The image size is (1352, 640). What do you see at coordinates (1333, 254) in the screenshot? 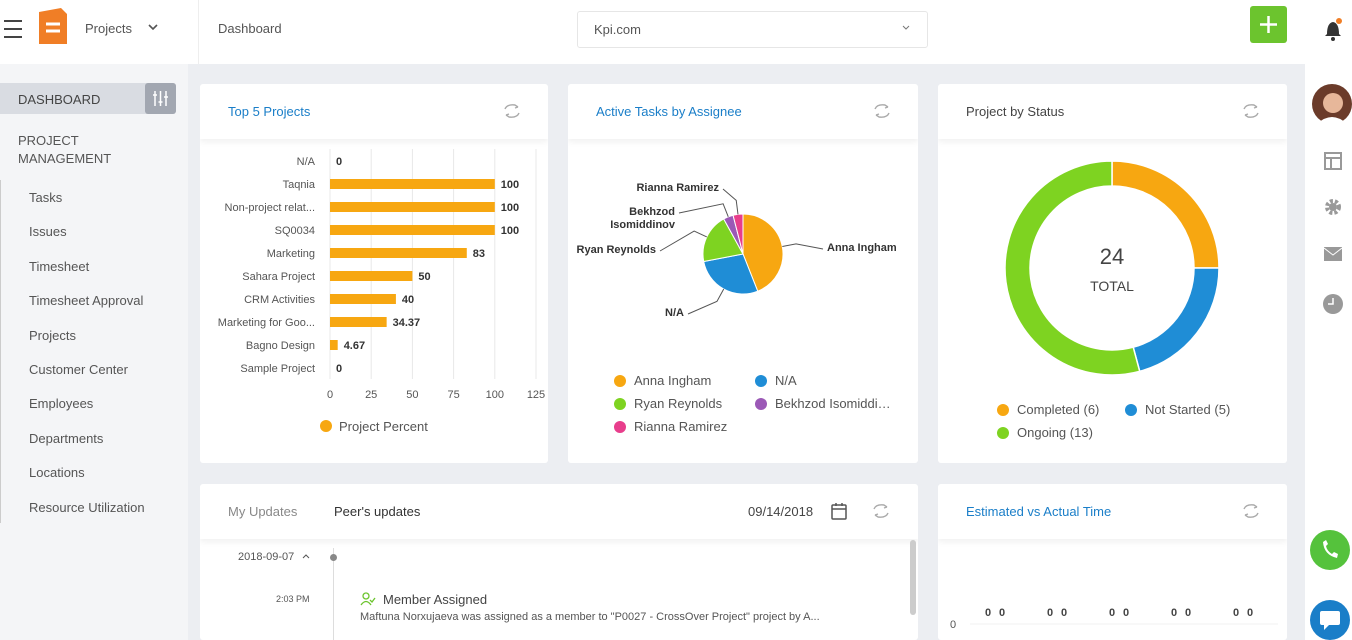
I see `mail-icon` at bounding box center [1333, 254].